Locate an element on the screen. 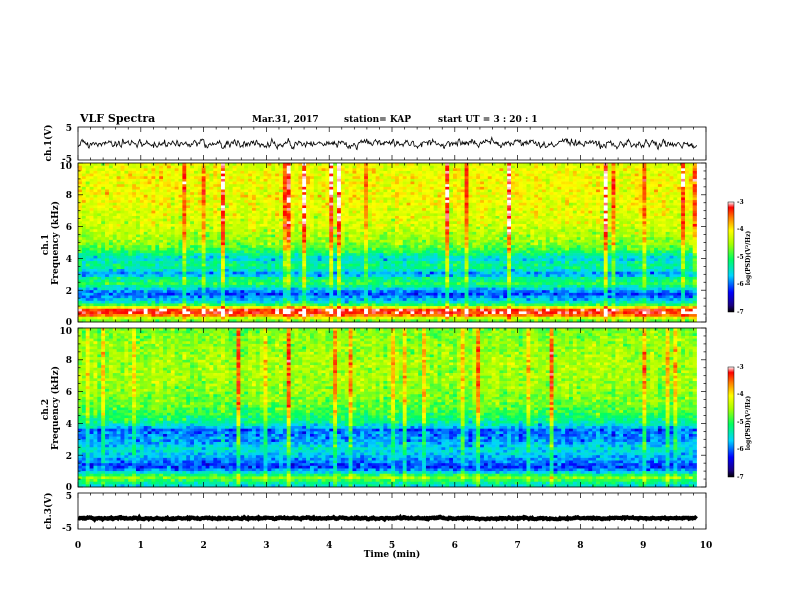  x-tick-label: 4 is located at coordinates (329, 546).